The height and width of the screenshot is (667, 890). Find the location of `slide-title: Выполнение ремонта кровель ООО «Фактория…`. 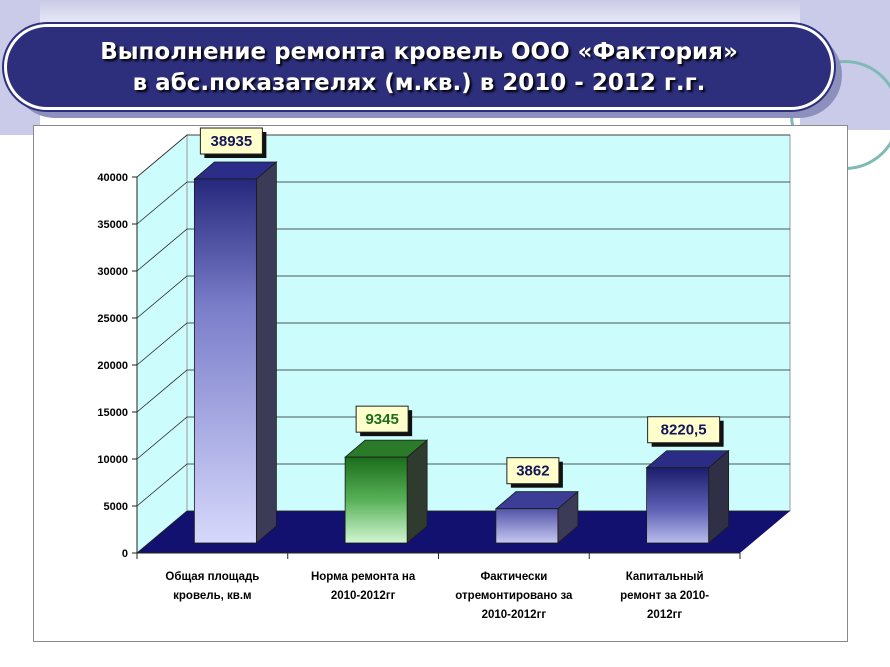

slide-title: Выполнение ремонта кровель ООО «Фактория… is located at coordinates (419, 67).